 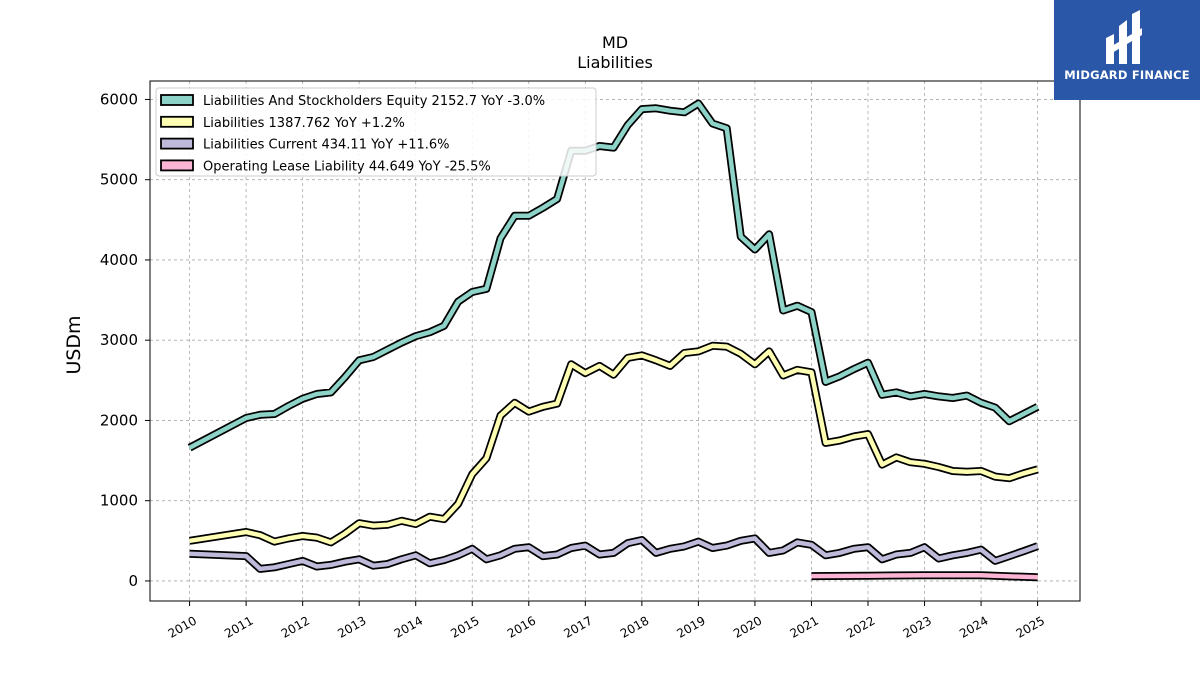 What do you see at coordinates (924, 576) in the screenshot?
I see `series-line-operating-lease-liability` at bounding box center [924, 576].